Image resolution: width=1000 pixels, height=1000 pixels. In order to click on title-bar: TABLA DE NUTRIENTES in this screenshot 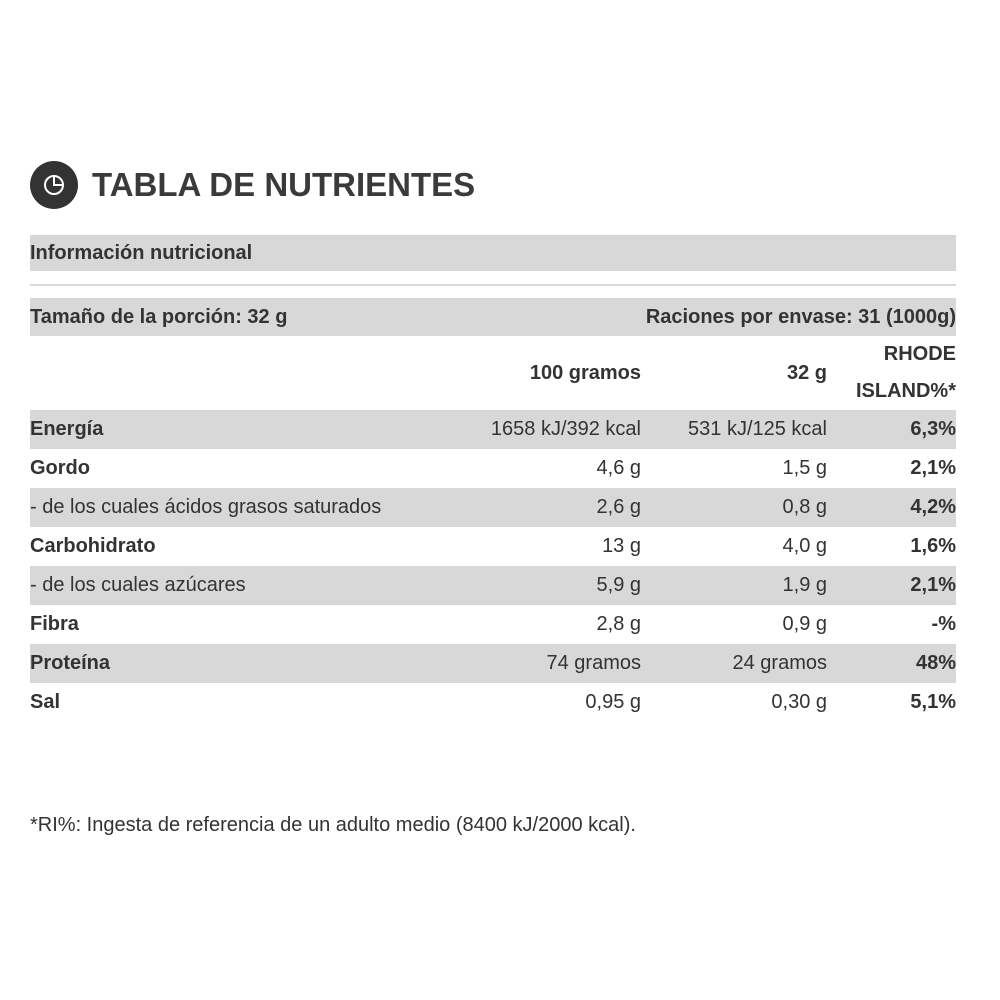, I will do `click(252, 185)`.